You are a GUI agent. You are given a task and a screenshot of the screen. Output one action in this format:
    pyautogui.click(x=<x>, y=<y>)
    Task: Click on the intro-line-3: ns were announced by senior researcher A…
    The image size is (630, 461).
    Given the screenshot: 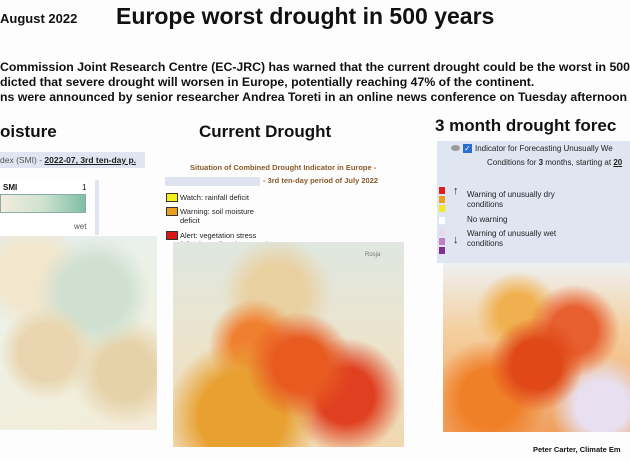 What is the action you would take?
    pyautogui.click(x=314, y=97)
    